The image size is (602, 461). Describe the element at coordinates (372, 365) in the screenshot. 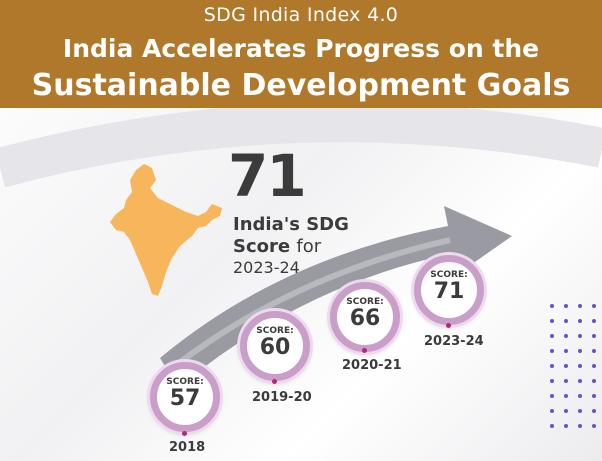

I see `milestone-year: 2020-21` at that location.